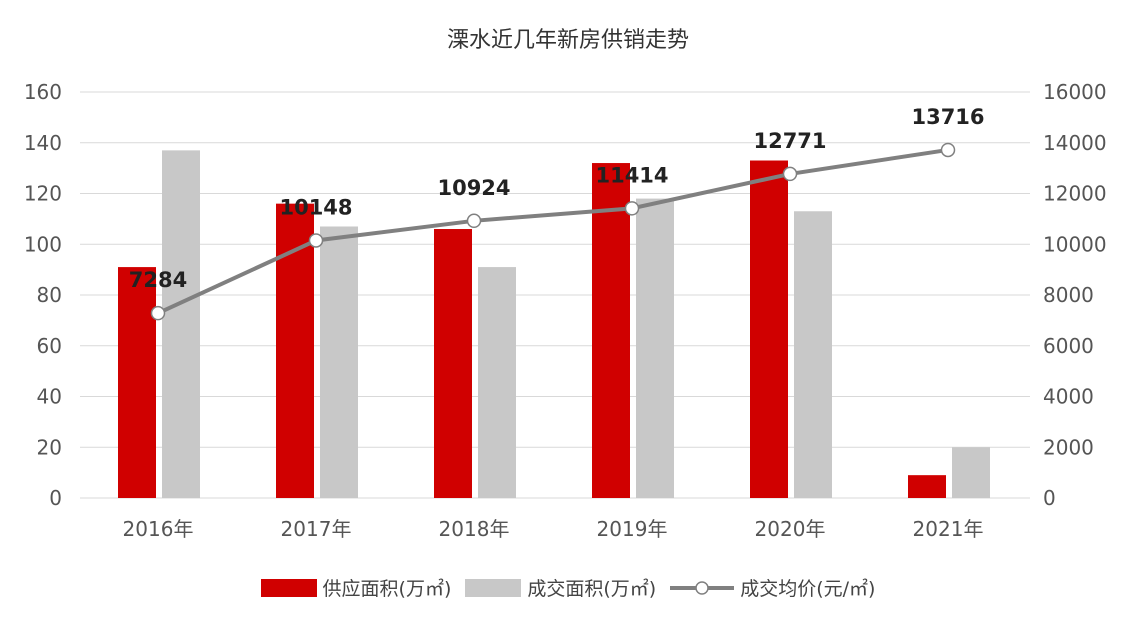 This screenshot has height=628, width=1136. Describe the element at coordinates (43, 143) in the screenshot. I see `y-tick-label: 140` at that location.